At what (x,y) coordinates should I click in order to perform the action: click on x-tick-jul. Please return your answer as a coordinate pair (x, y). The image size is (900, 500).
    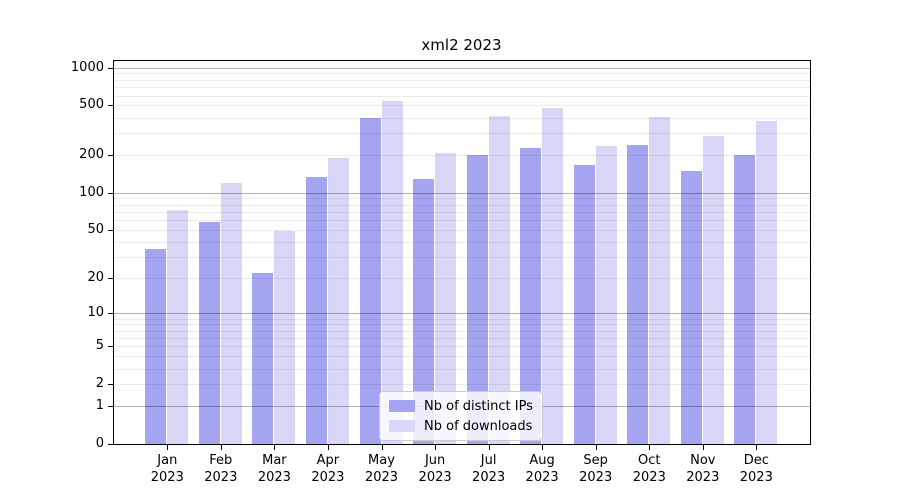
    Looking at the image, I should click on (489, 447).